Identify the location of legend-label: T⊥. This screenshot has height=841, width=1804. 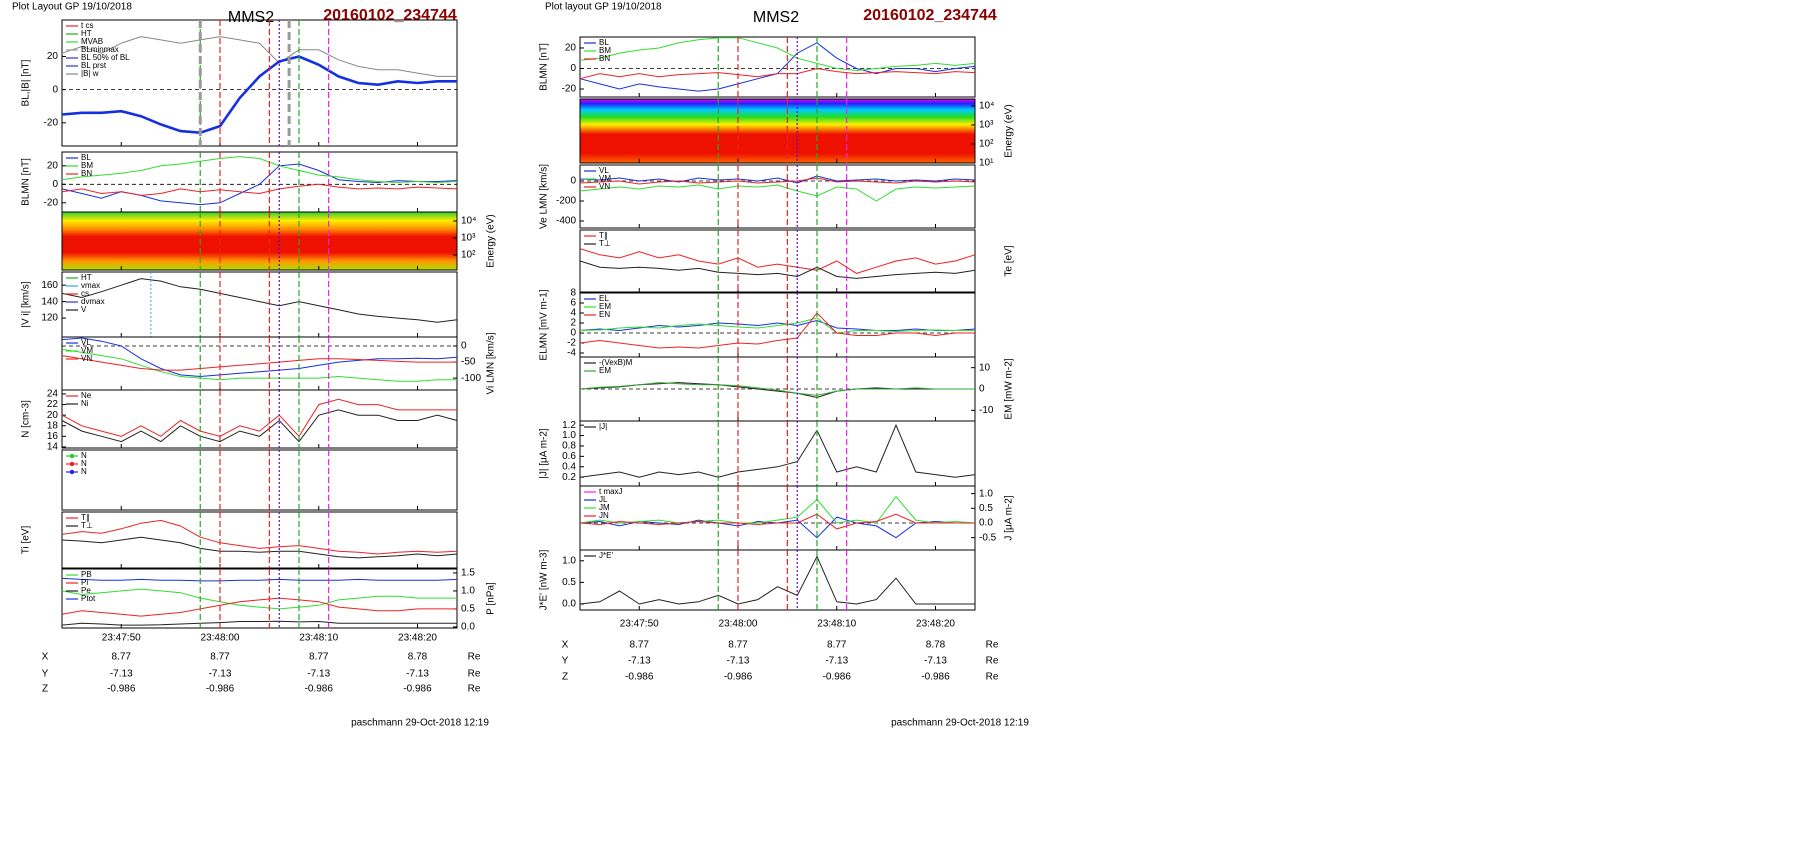
(605, 243).